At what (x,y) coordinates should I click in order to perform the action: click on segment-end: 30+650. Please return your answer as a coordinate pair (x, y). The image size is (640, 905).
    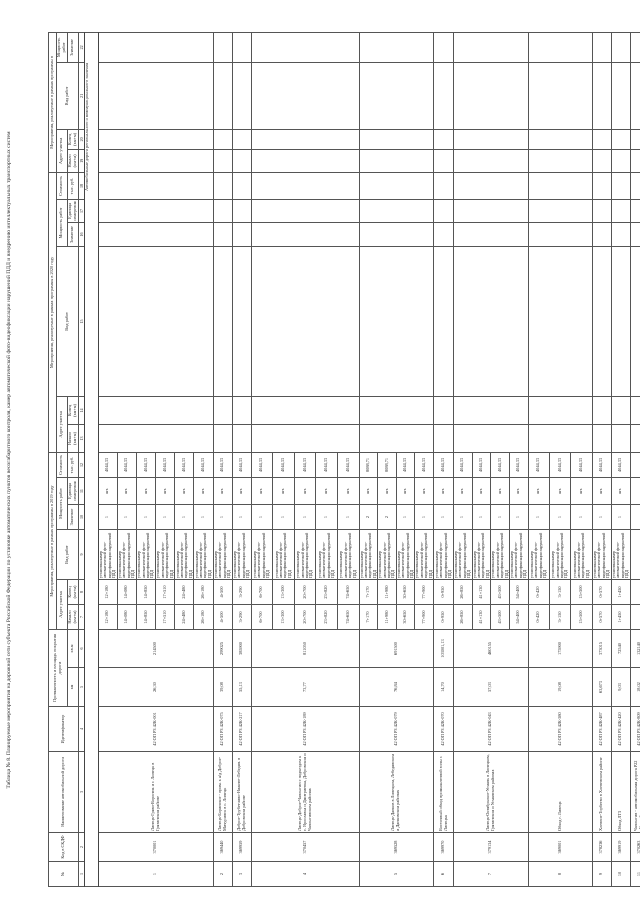
    Looking at the image, I should click on (405, 592).